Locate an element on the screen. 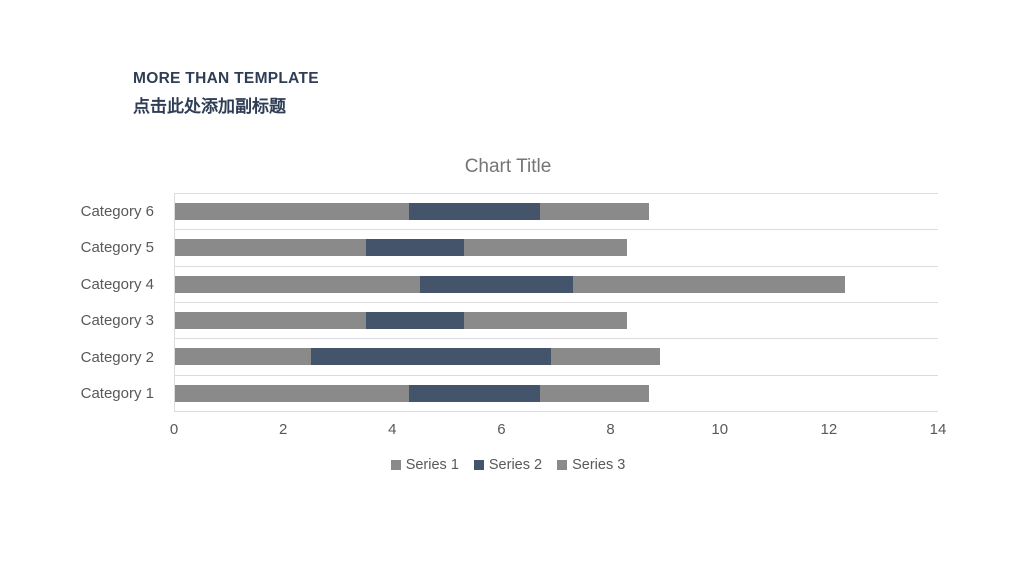 The height and width of the screenshot is (576, 1024). header-title: MORE THAN TEMPLATE is located at coordinates (226, 78).